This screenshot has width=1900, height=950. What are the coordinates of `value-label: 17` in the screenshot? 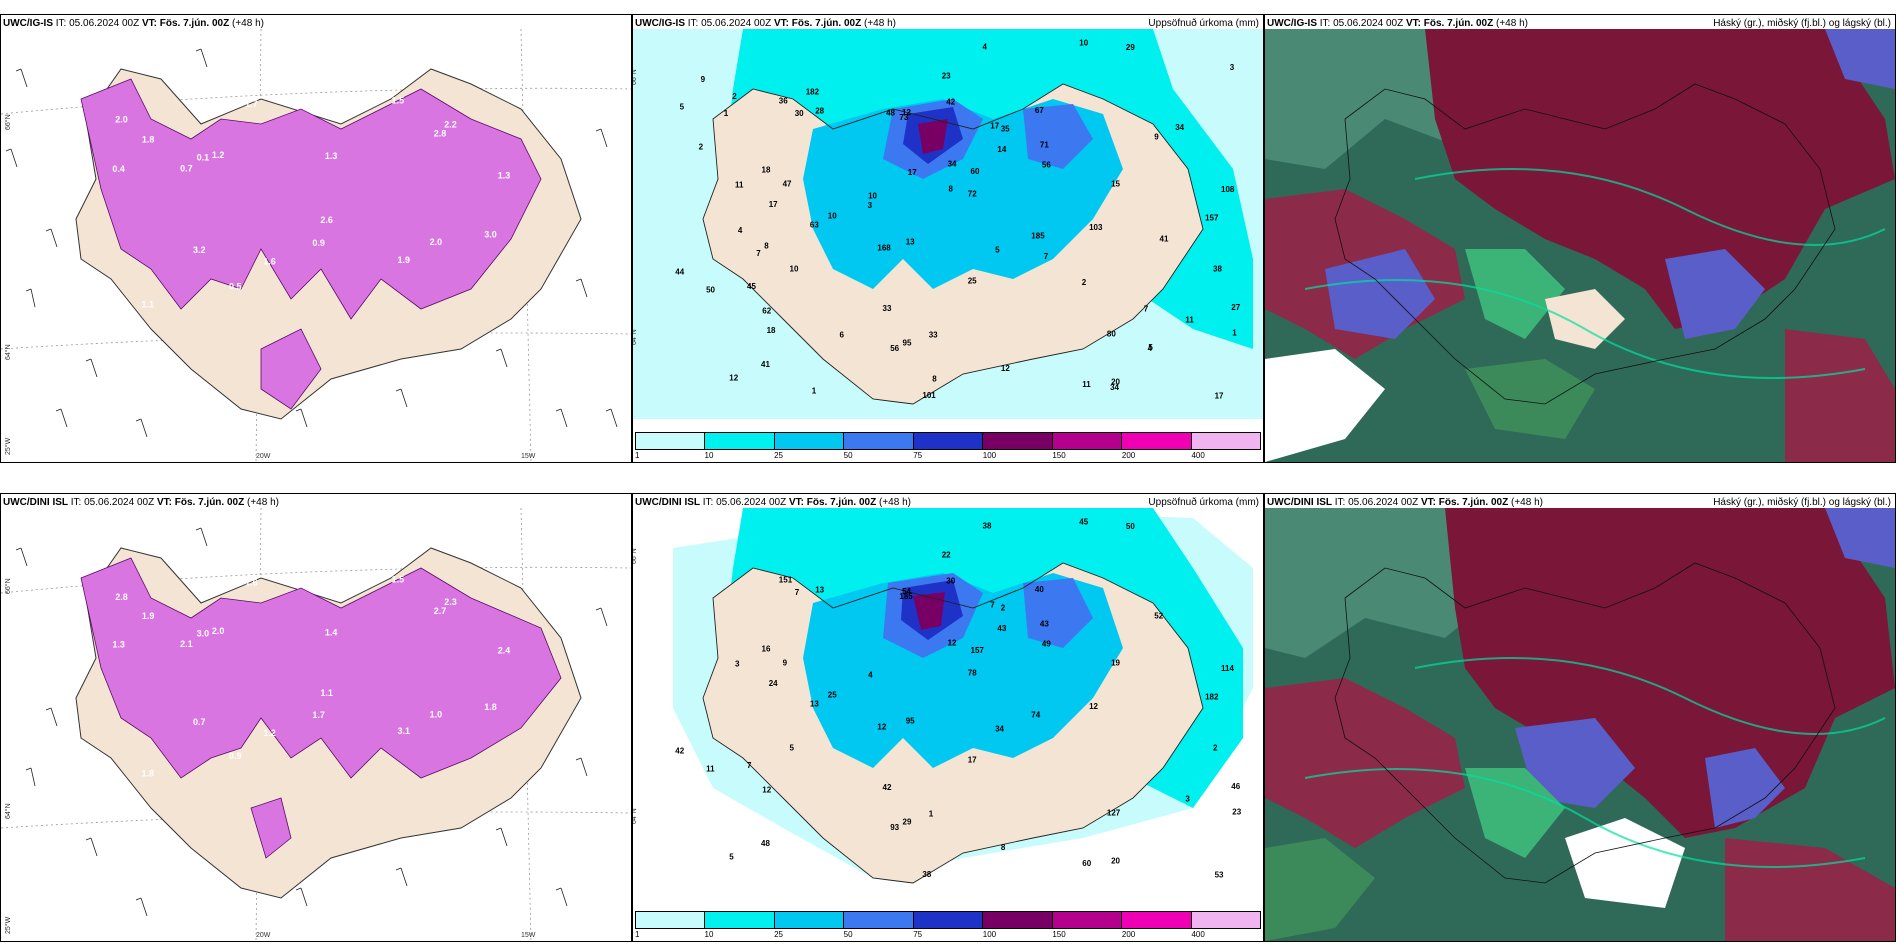 It's located at (994, 126).